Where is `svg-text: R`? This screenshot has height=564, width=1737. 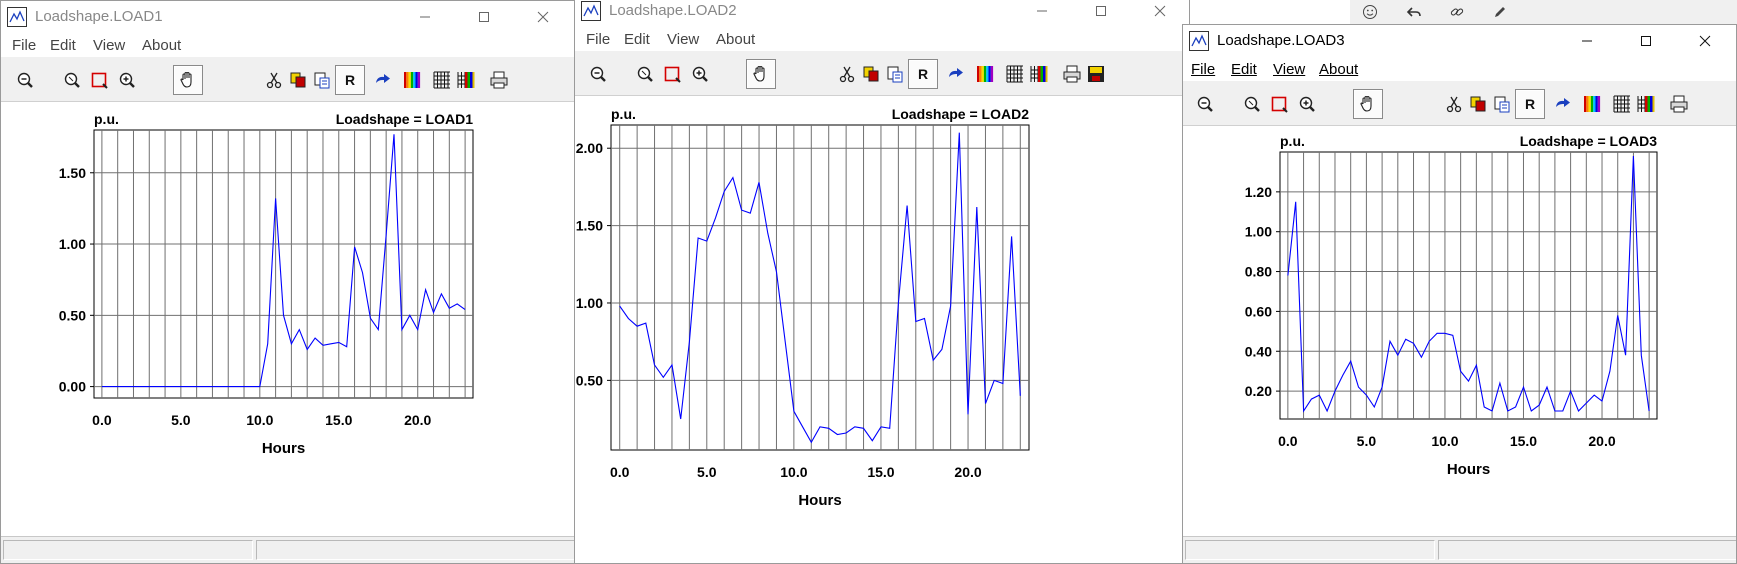 svg-text: R is located at coordinates (1530, 104).